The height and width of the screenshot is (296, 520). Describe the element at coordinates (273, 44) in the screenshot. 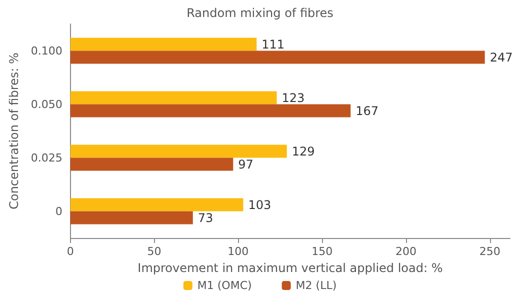

I see `data-label: 111` at that location.